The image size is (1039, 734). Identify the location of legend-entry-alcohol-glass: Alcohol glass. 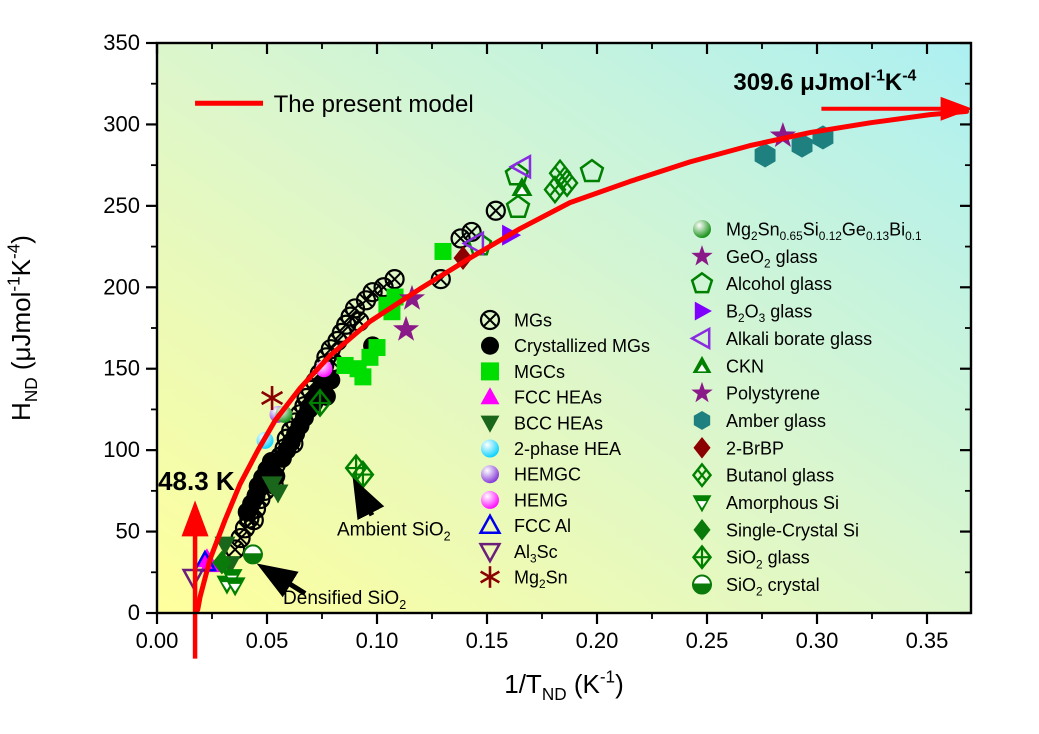
(761, 282).